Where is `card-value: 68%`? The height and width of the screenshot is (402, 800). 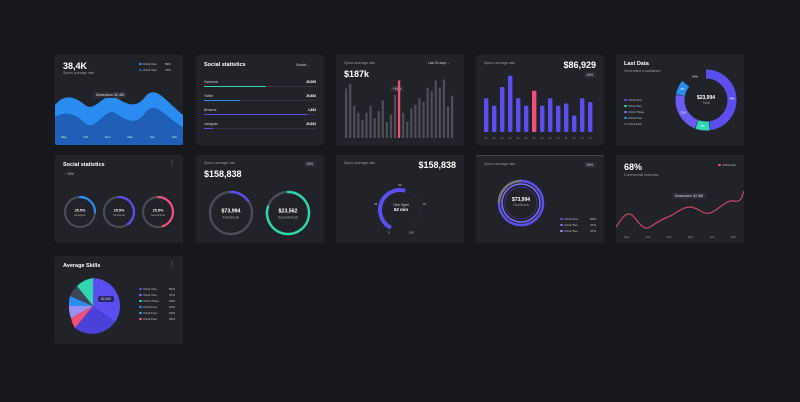 card-value: 68% is located at coordinates (633, 167).